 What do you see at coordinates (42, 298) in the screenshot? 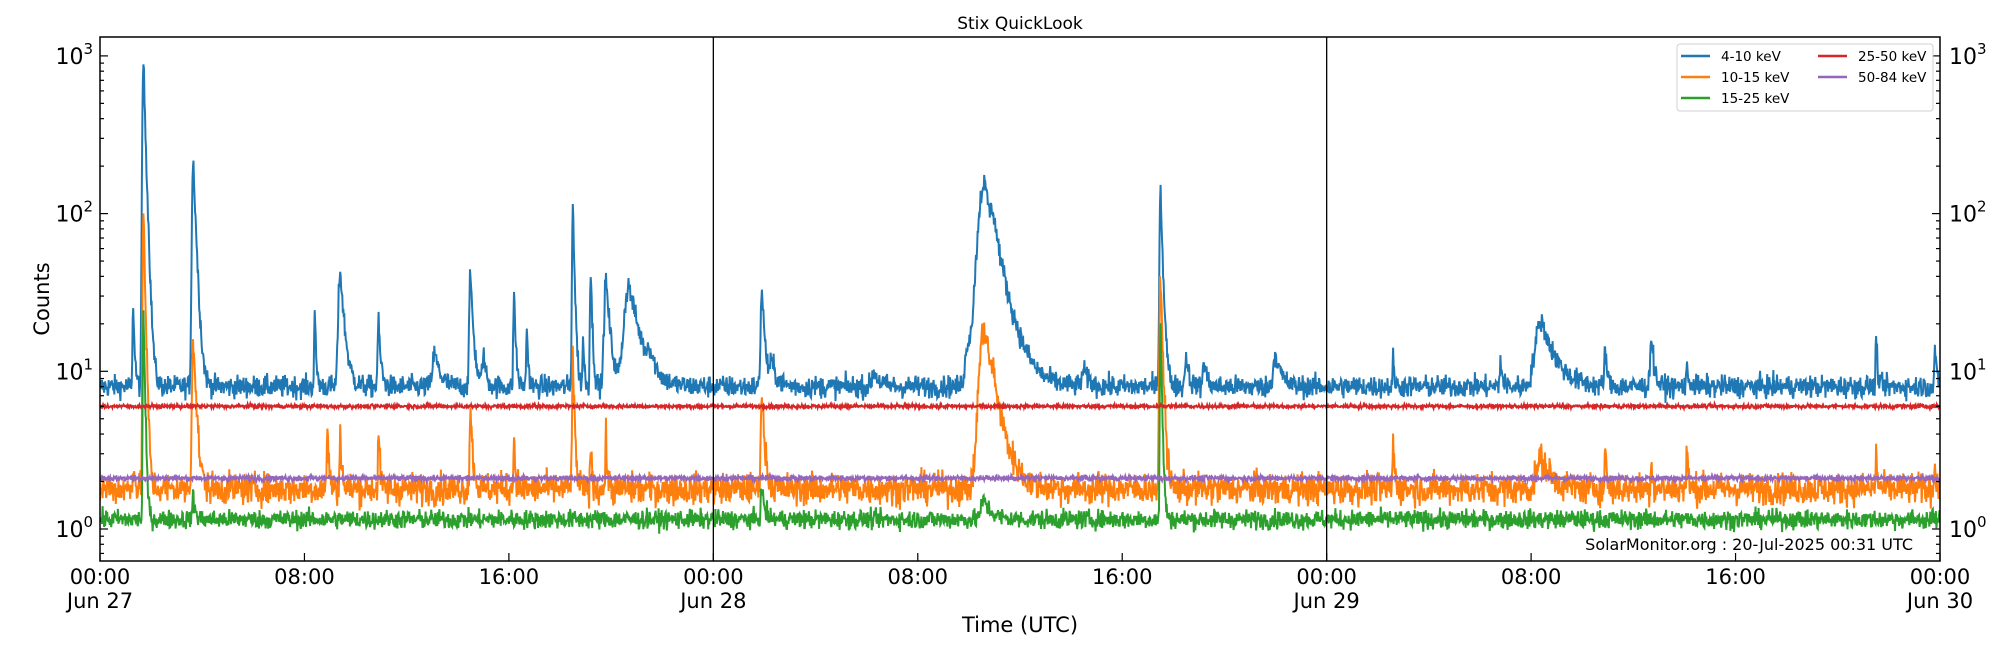
I see `y-axis-label: Counts` at bounding box center [42, 298].